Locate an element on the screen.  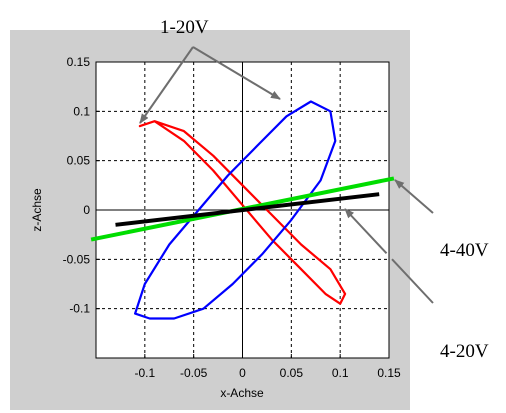
x-tick-label: -0.1 is located at coordinates (144, 373).